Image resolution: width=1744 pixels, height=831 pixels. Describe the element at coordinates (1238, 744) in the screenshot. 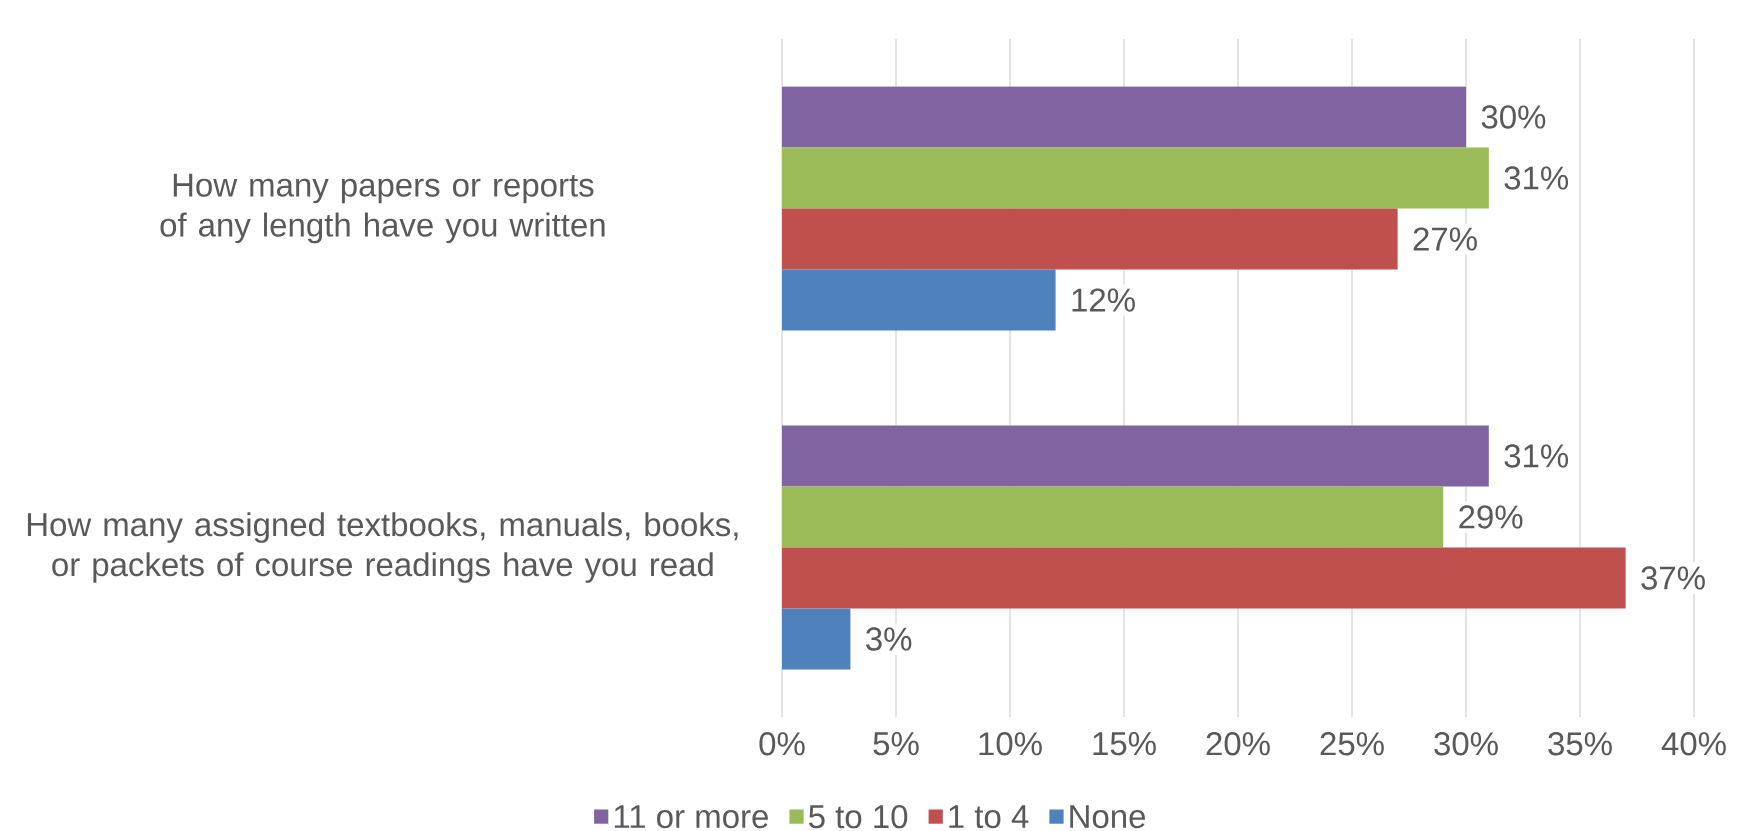

I see `x-tick-label: 20%` at that location.